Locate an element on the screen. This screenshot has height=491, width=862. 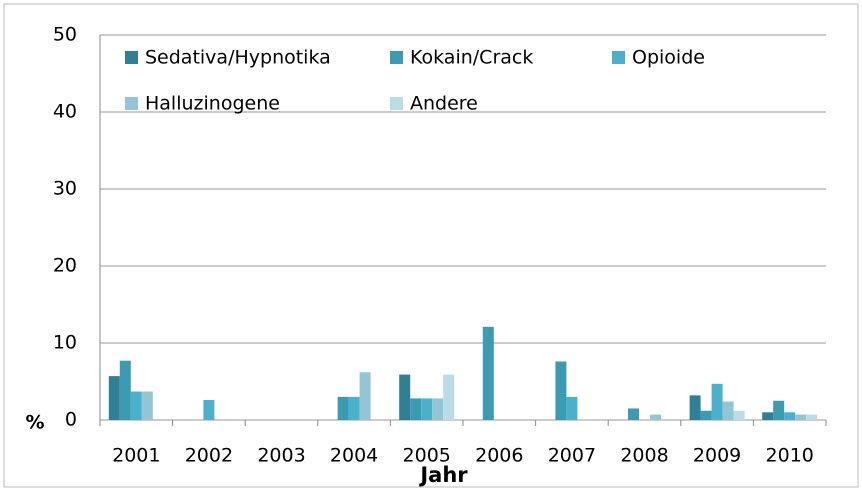
x-tick-label: 2007 is located at coordinates (572, 456).